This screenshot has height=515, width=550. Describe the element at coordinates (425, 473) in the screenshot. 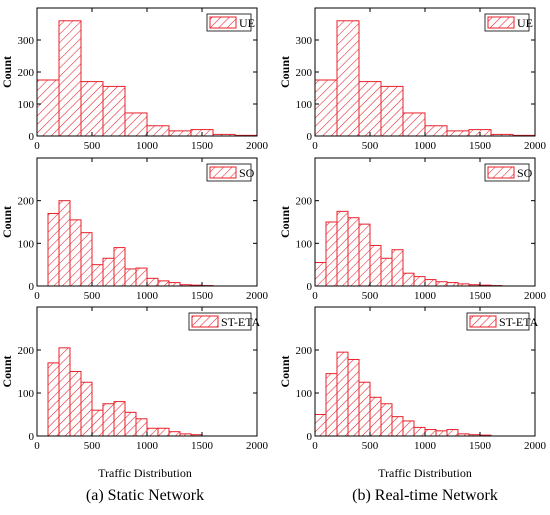

I see `x-axis-label-right: Traffic Distribution` at that location.